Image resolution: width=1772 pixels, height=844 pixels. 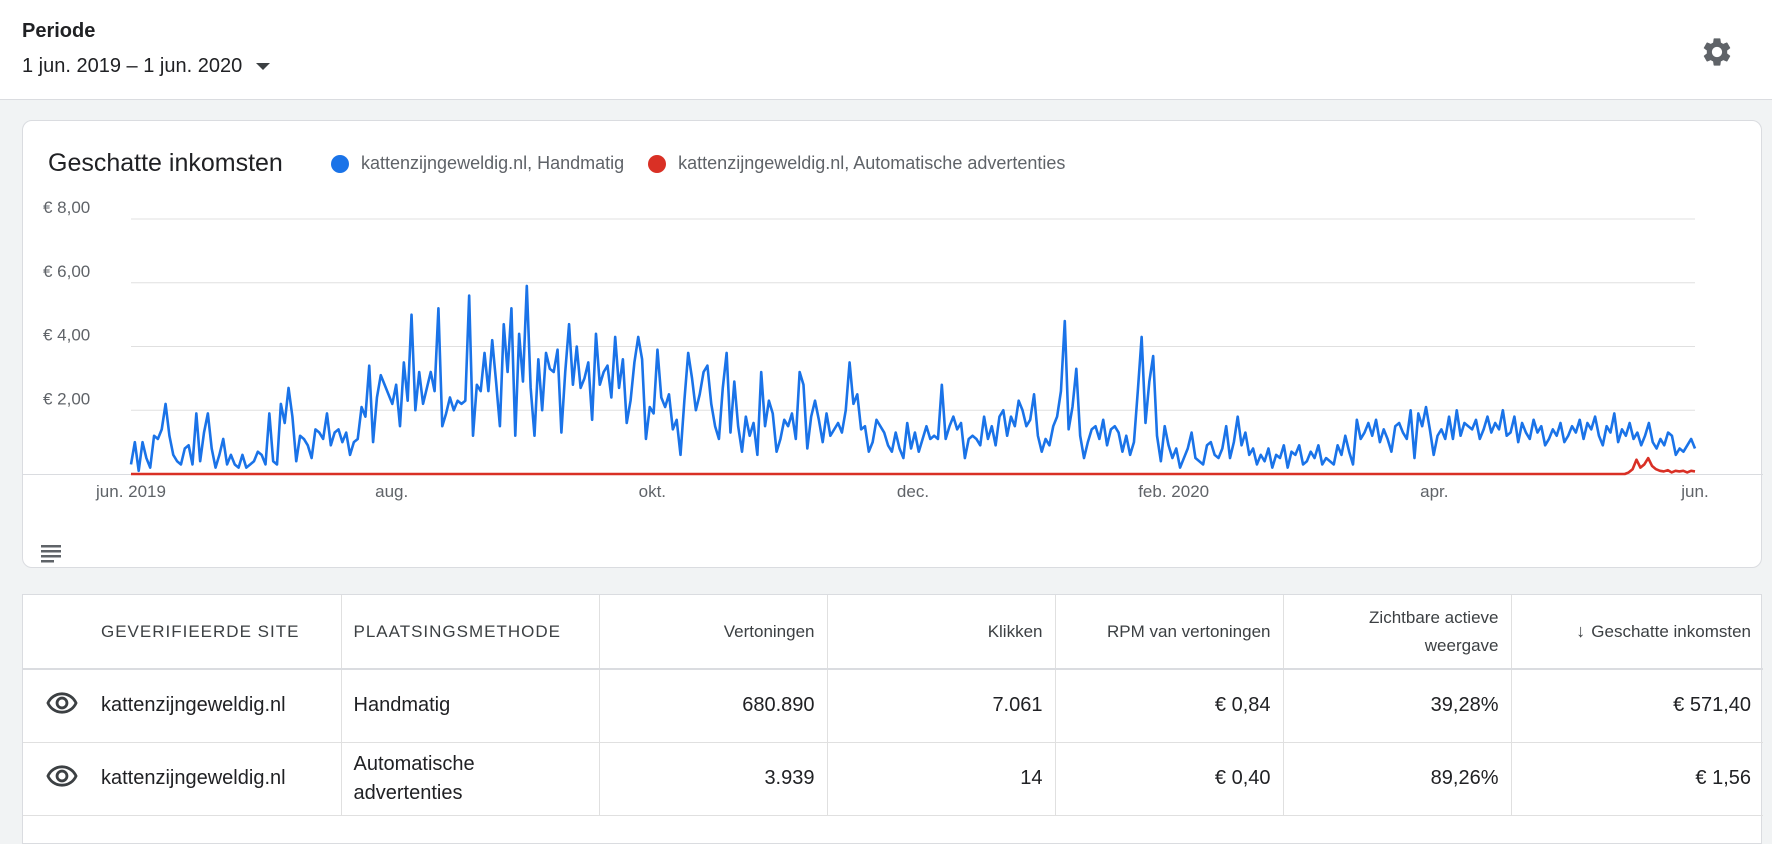 I want to click on header-earnings-label: Geschatte inkomsten, so click(x=1671, y=631).